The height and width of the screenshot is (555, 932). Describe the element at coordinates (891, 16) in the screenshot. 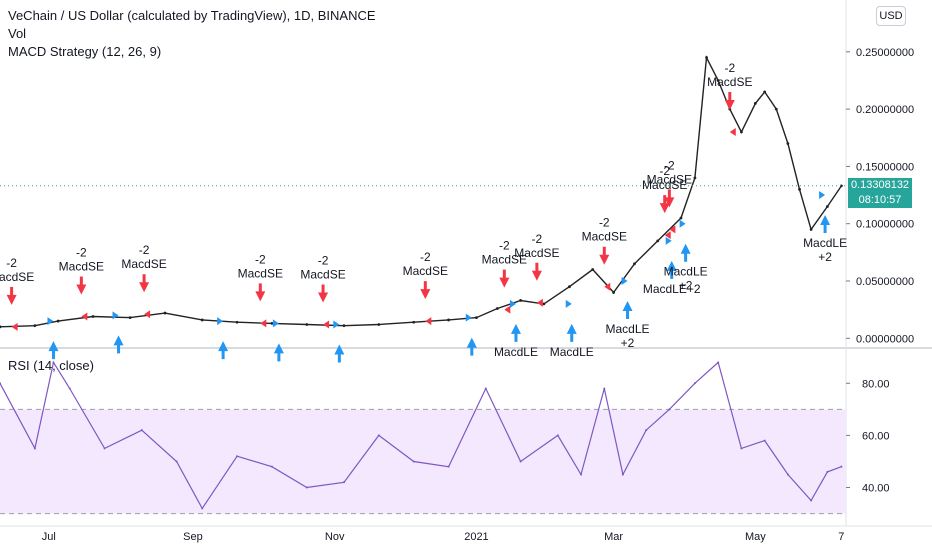

I see `currency-button: USD` at that location.